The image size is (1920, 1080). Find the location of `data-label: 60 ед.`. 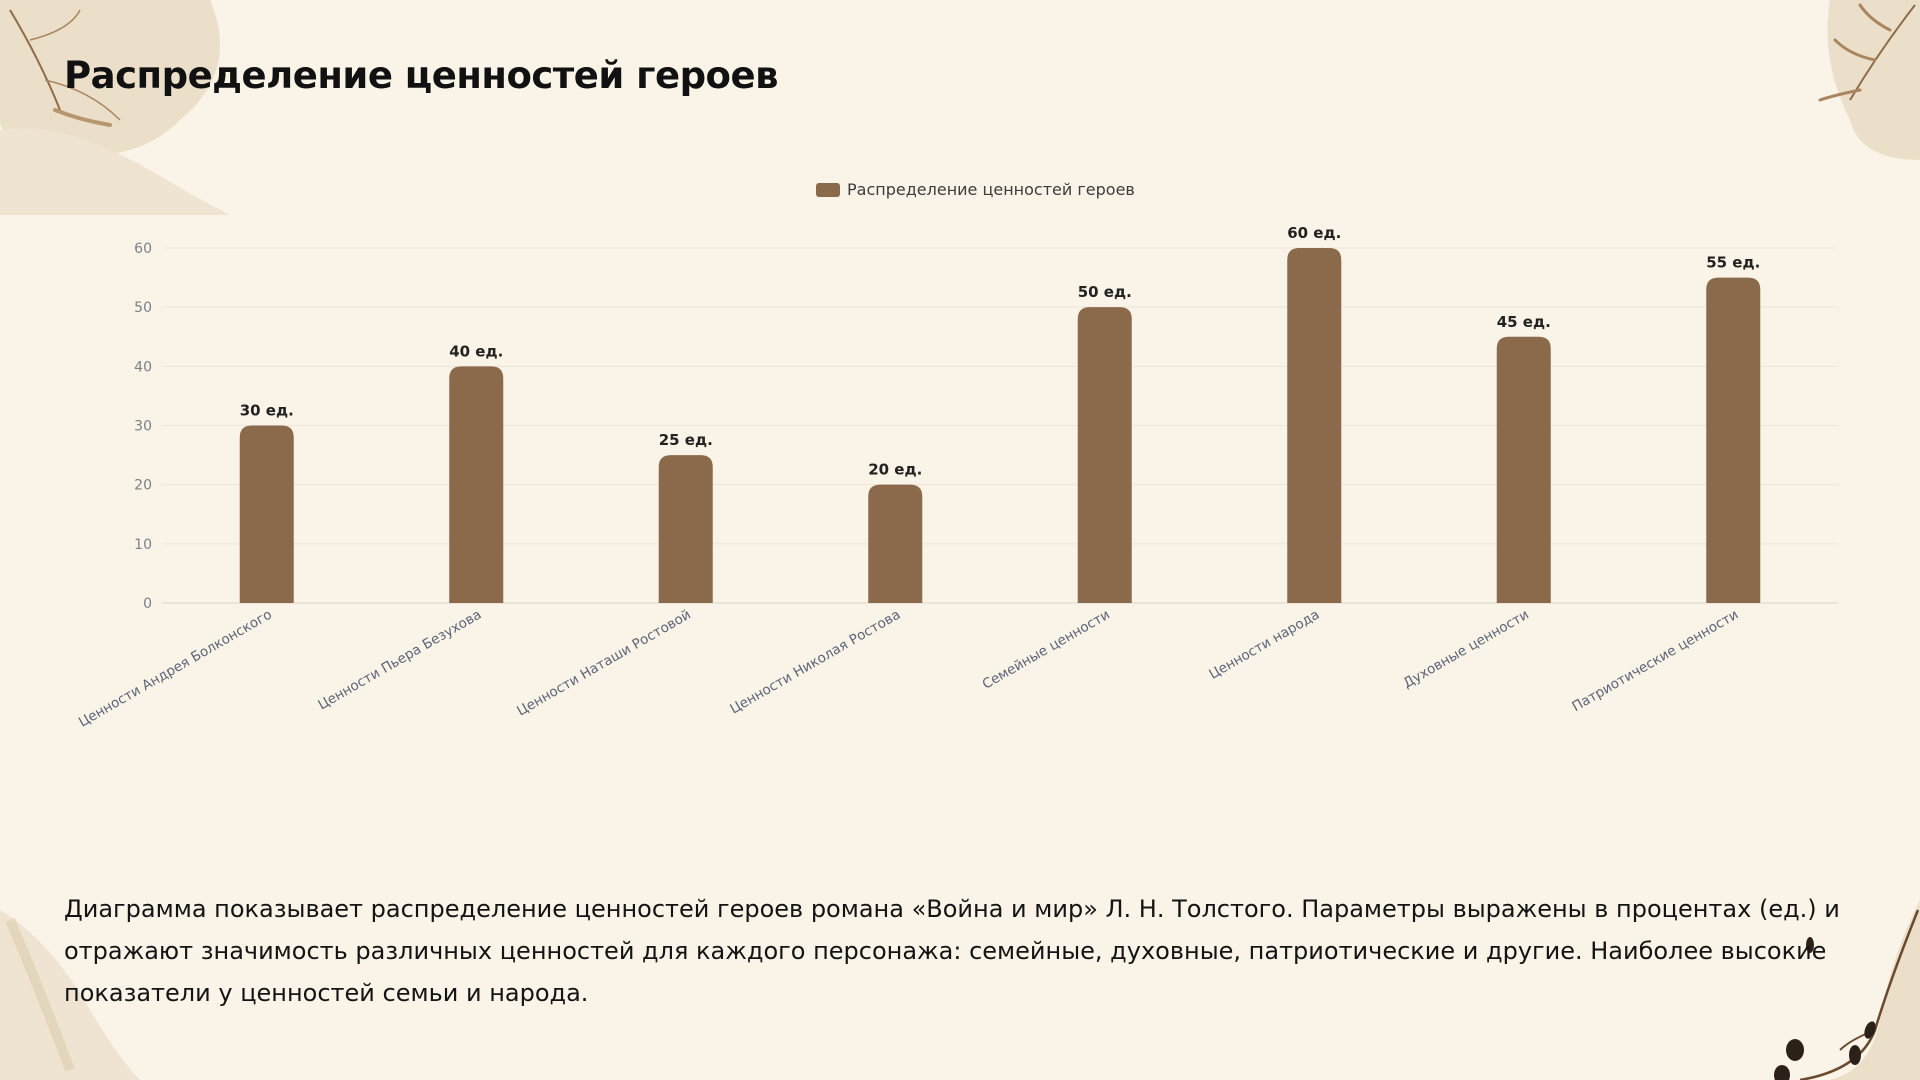

data-label: 60 ед. is located at coordinates (1314, 233).